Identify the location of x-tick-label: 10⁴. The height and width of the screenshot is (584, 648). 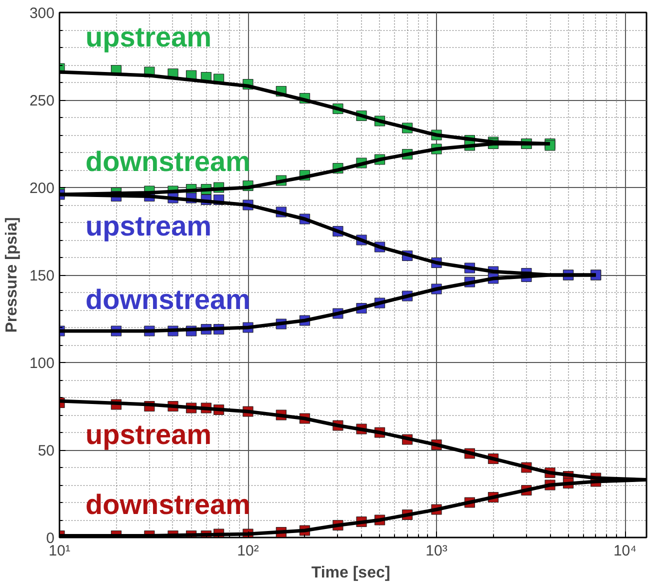
(625, 551).